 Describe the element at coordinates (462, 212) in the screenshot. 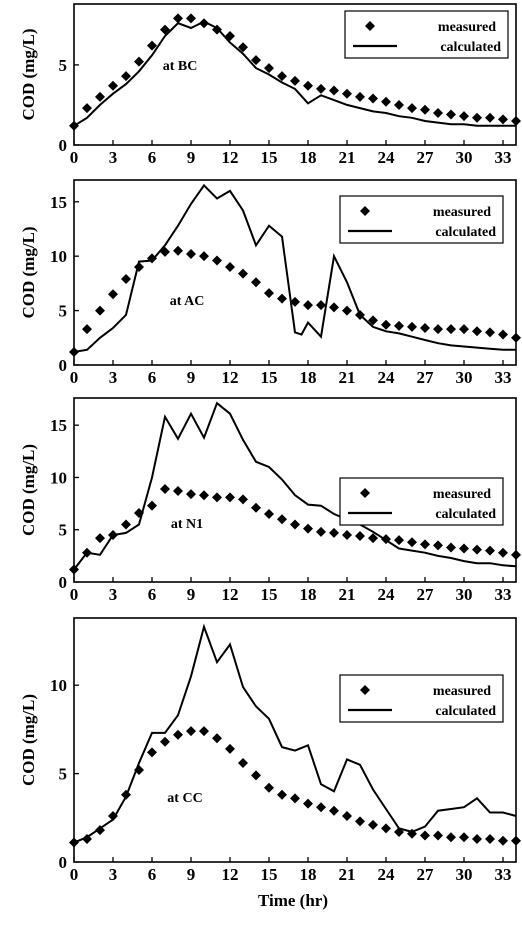

I see `legend-measured-label: measured` at that location.